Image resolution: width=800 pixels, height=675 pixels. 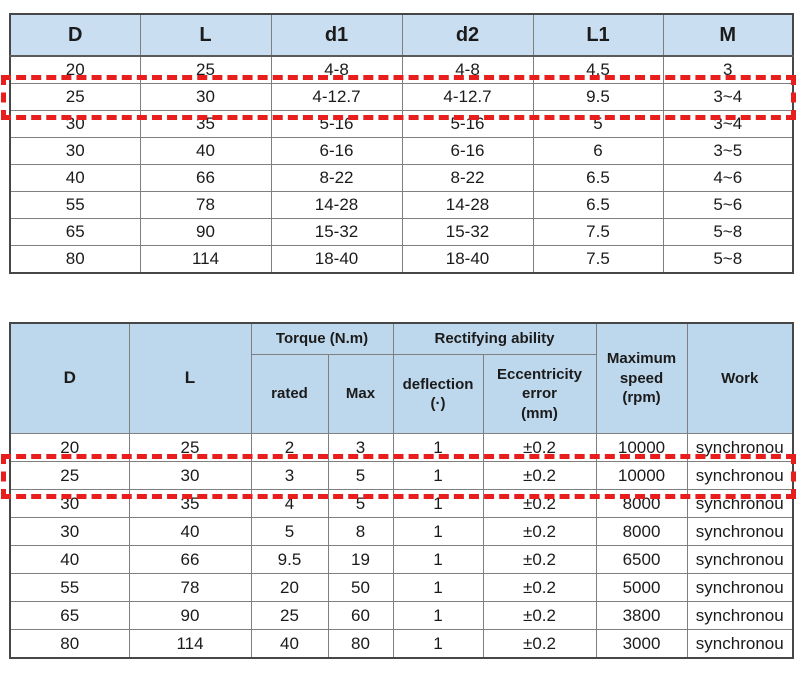 I want to click on column-header-d: D, so click(x=69, y=378).